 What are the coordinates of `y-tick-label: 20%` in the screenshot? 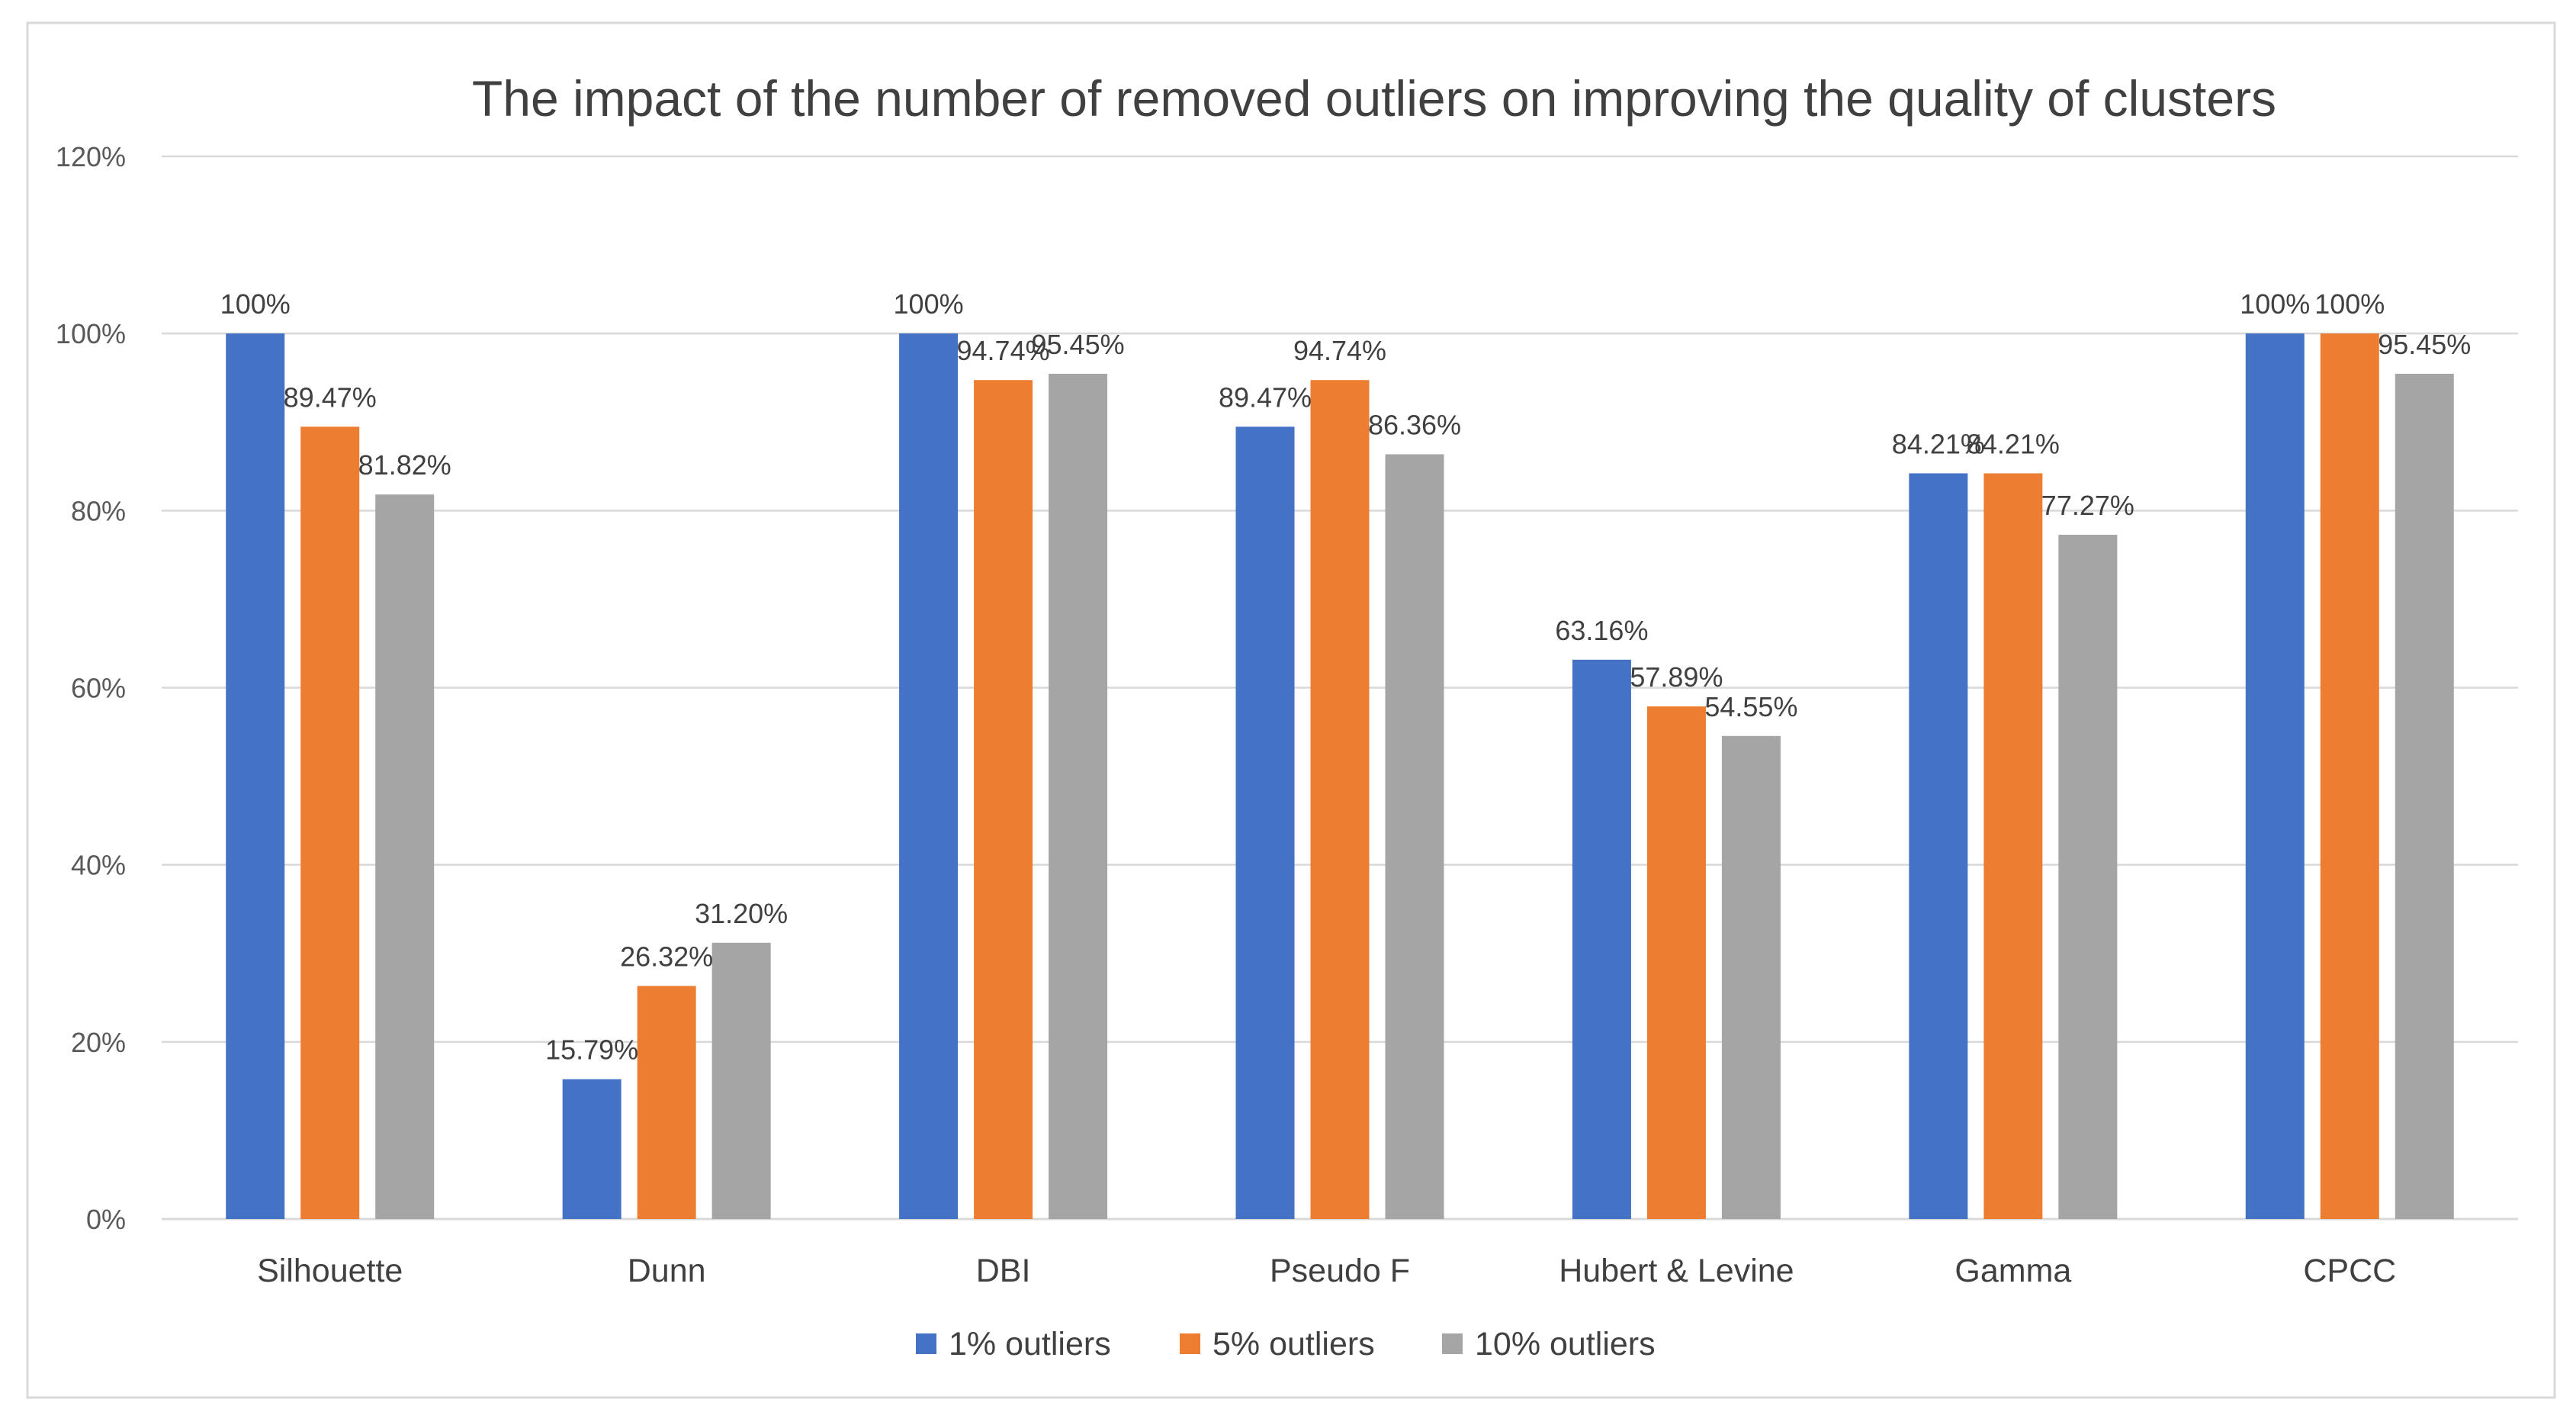 It's located at (98, 1042).